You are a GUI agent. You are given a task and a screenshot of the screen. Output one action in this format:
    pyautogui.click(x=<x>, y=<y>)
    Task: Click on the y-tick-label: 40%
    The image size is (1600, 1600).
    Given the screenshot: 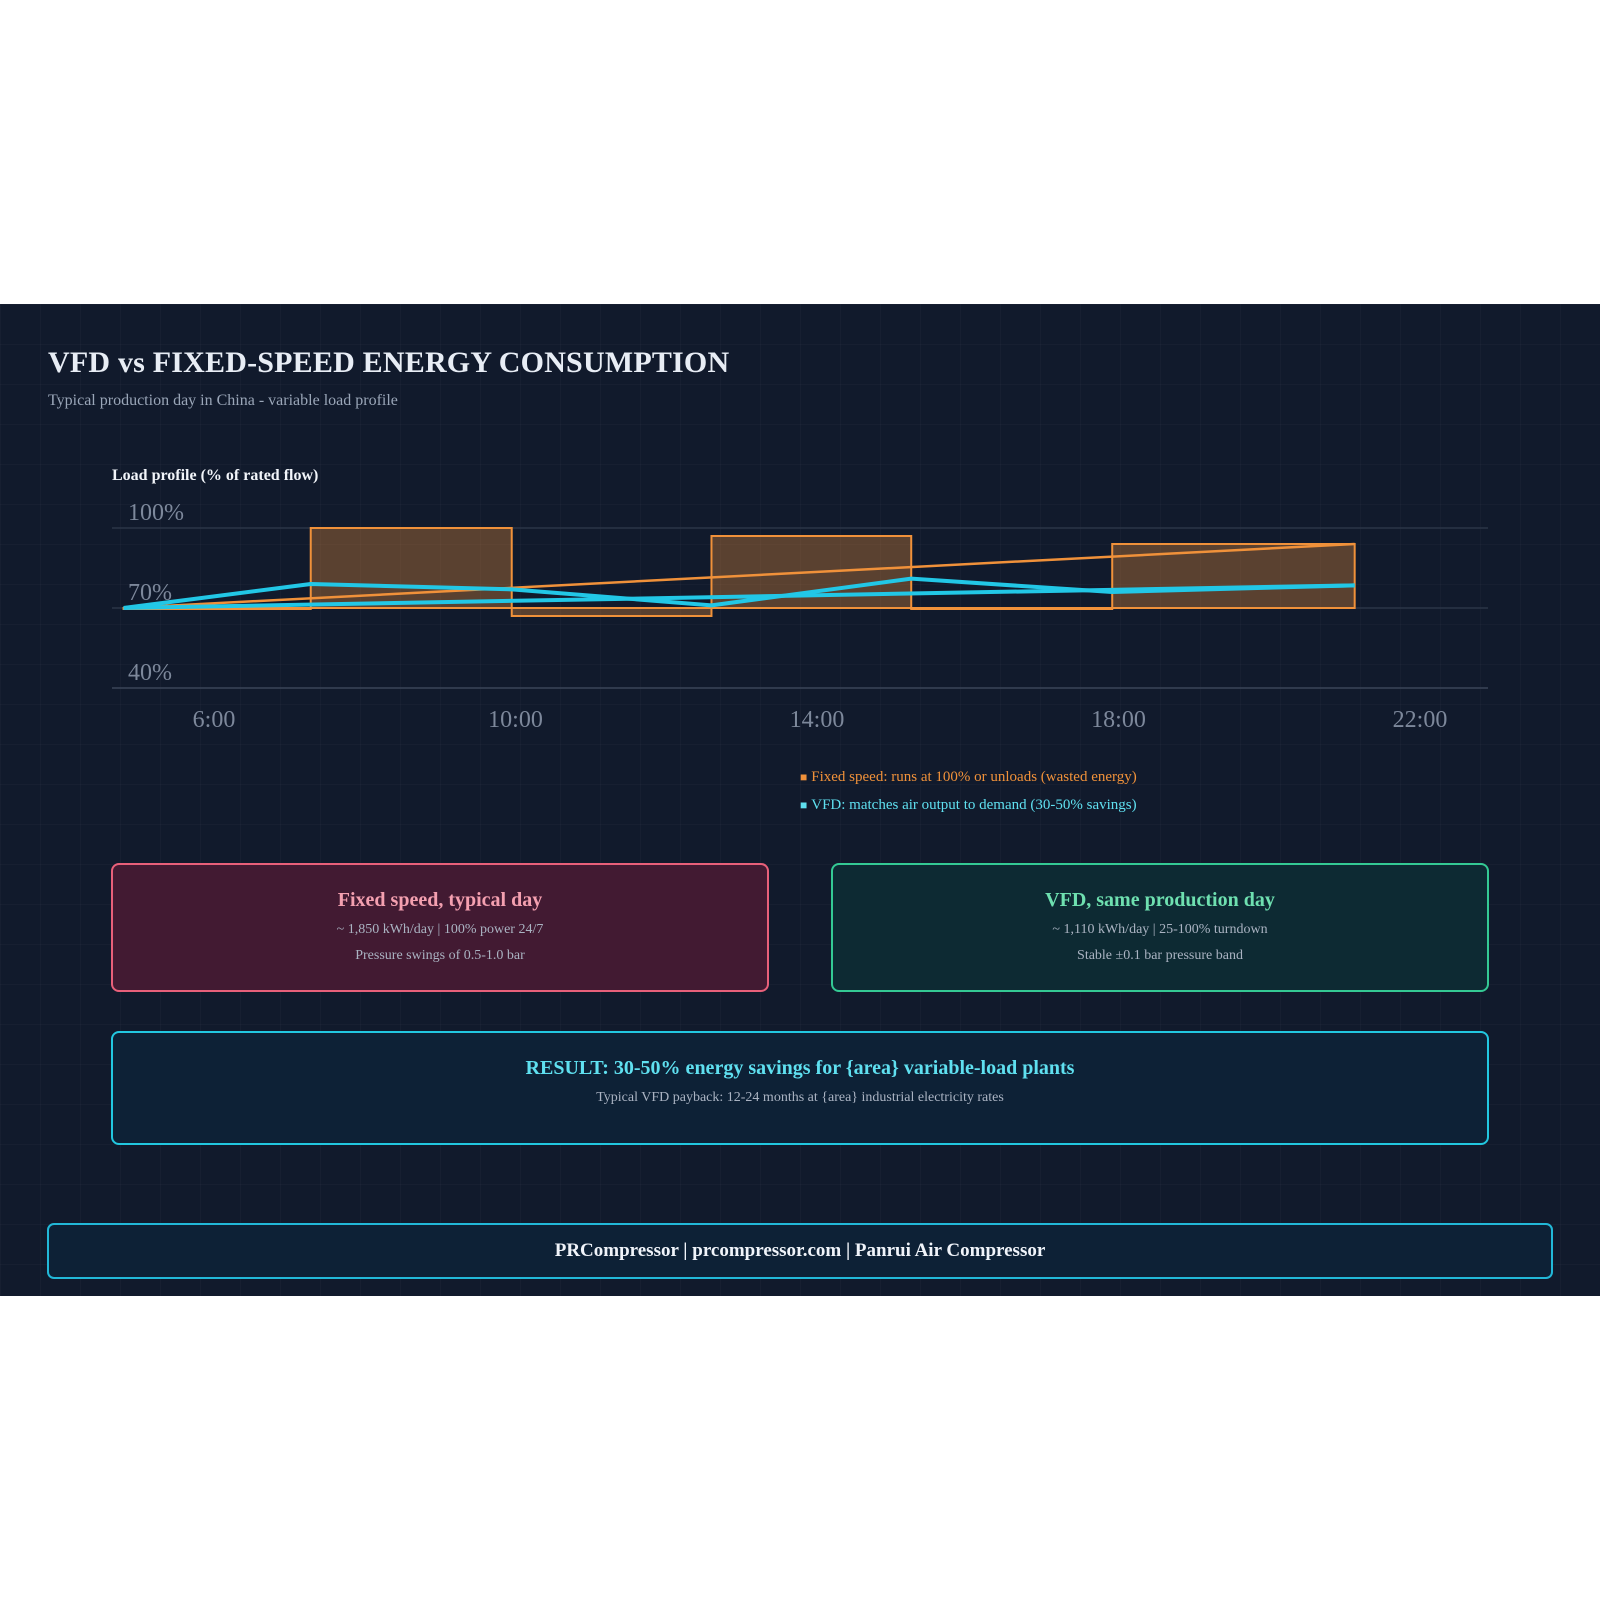 What is the action you would take?
    pyautogui.click(x=150, y=673)
    